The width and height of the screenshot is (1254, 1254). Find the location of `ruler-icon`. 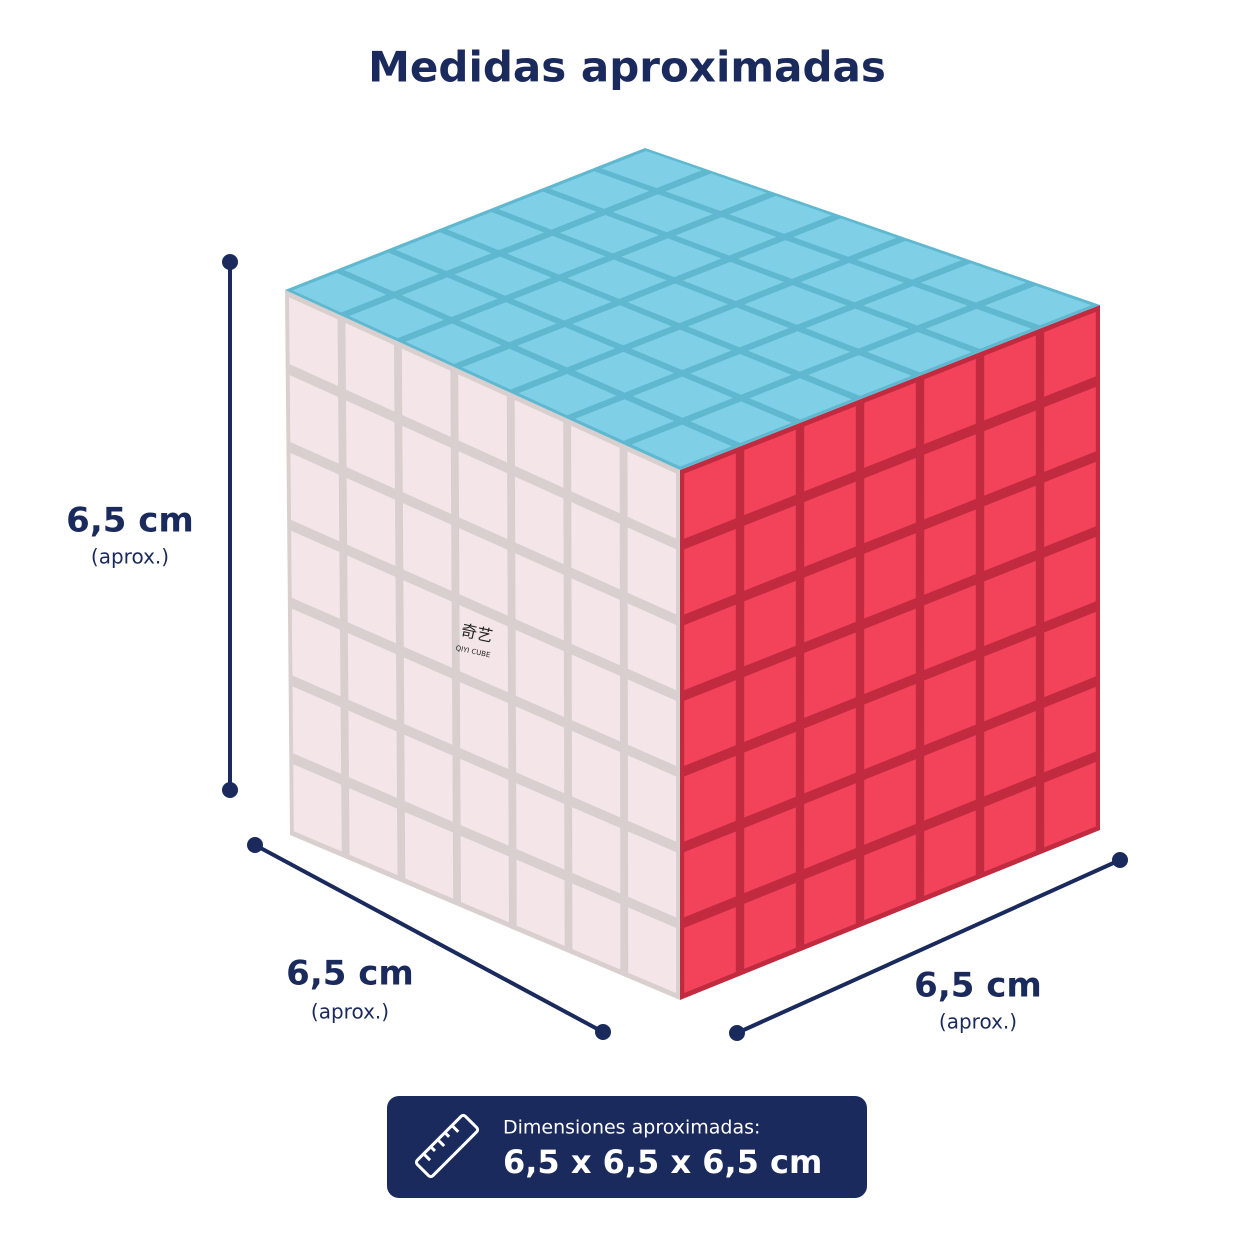

ruler-icon is located at coordinates (447, 1146).